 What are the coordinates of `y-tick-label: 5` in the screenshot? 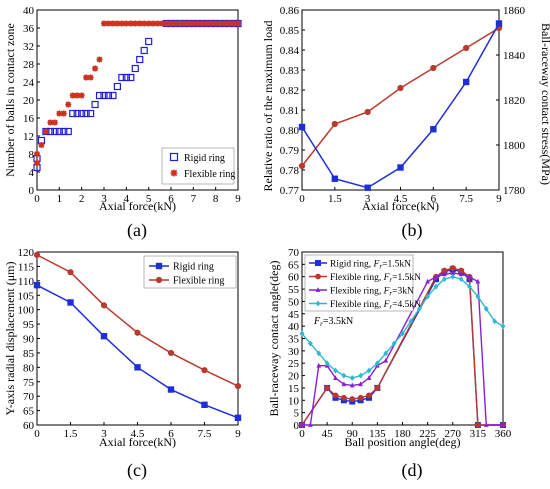 It's located at (297, 414).